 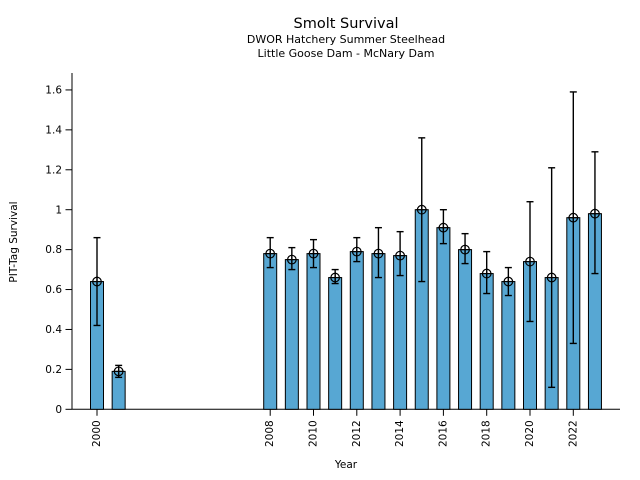 What do you see at coordinates (530, 261) in the screenshot?
I see `data-point-marker-2020` at bounding box center [530, 261].